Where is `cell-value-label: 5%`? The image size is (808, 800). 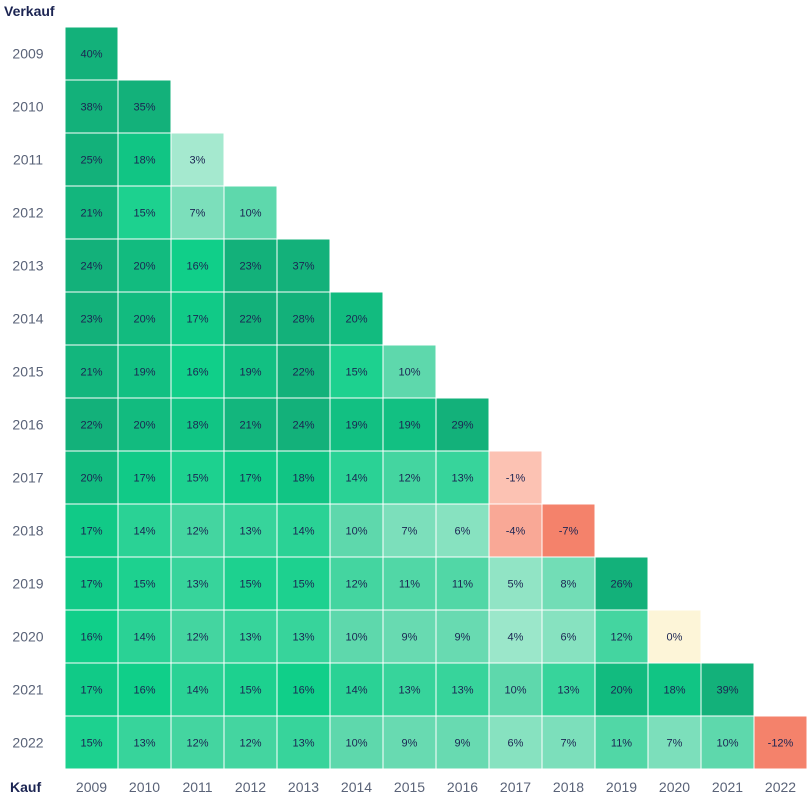 cell-value-label: 5% is located at coordinates (516, 585).